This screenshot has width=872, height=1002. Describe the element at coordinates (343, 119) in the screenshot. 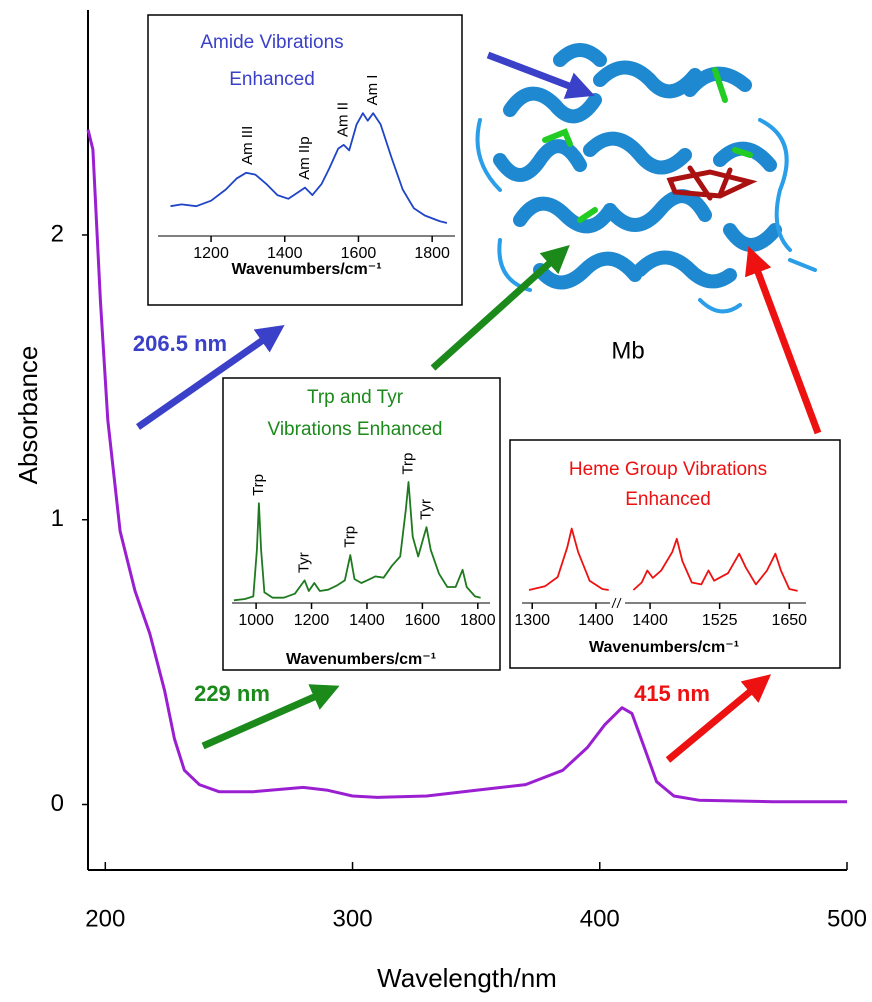

I see `peak-label: Am II` at that location.